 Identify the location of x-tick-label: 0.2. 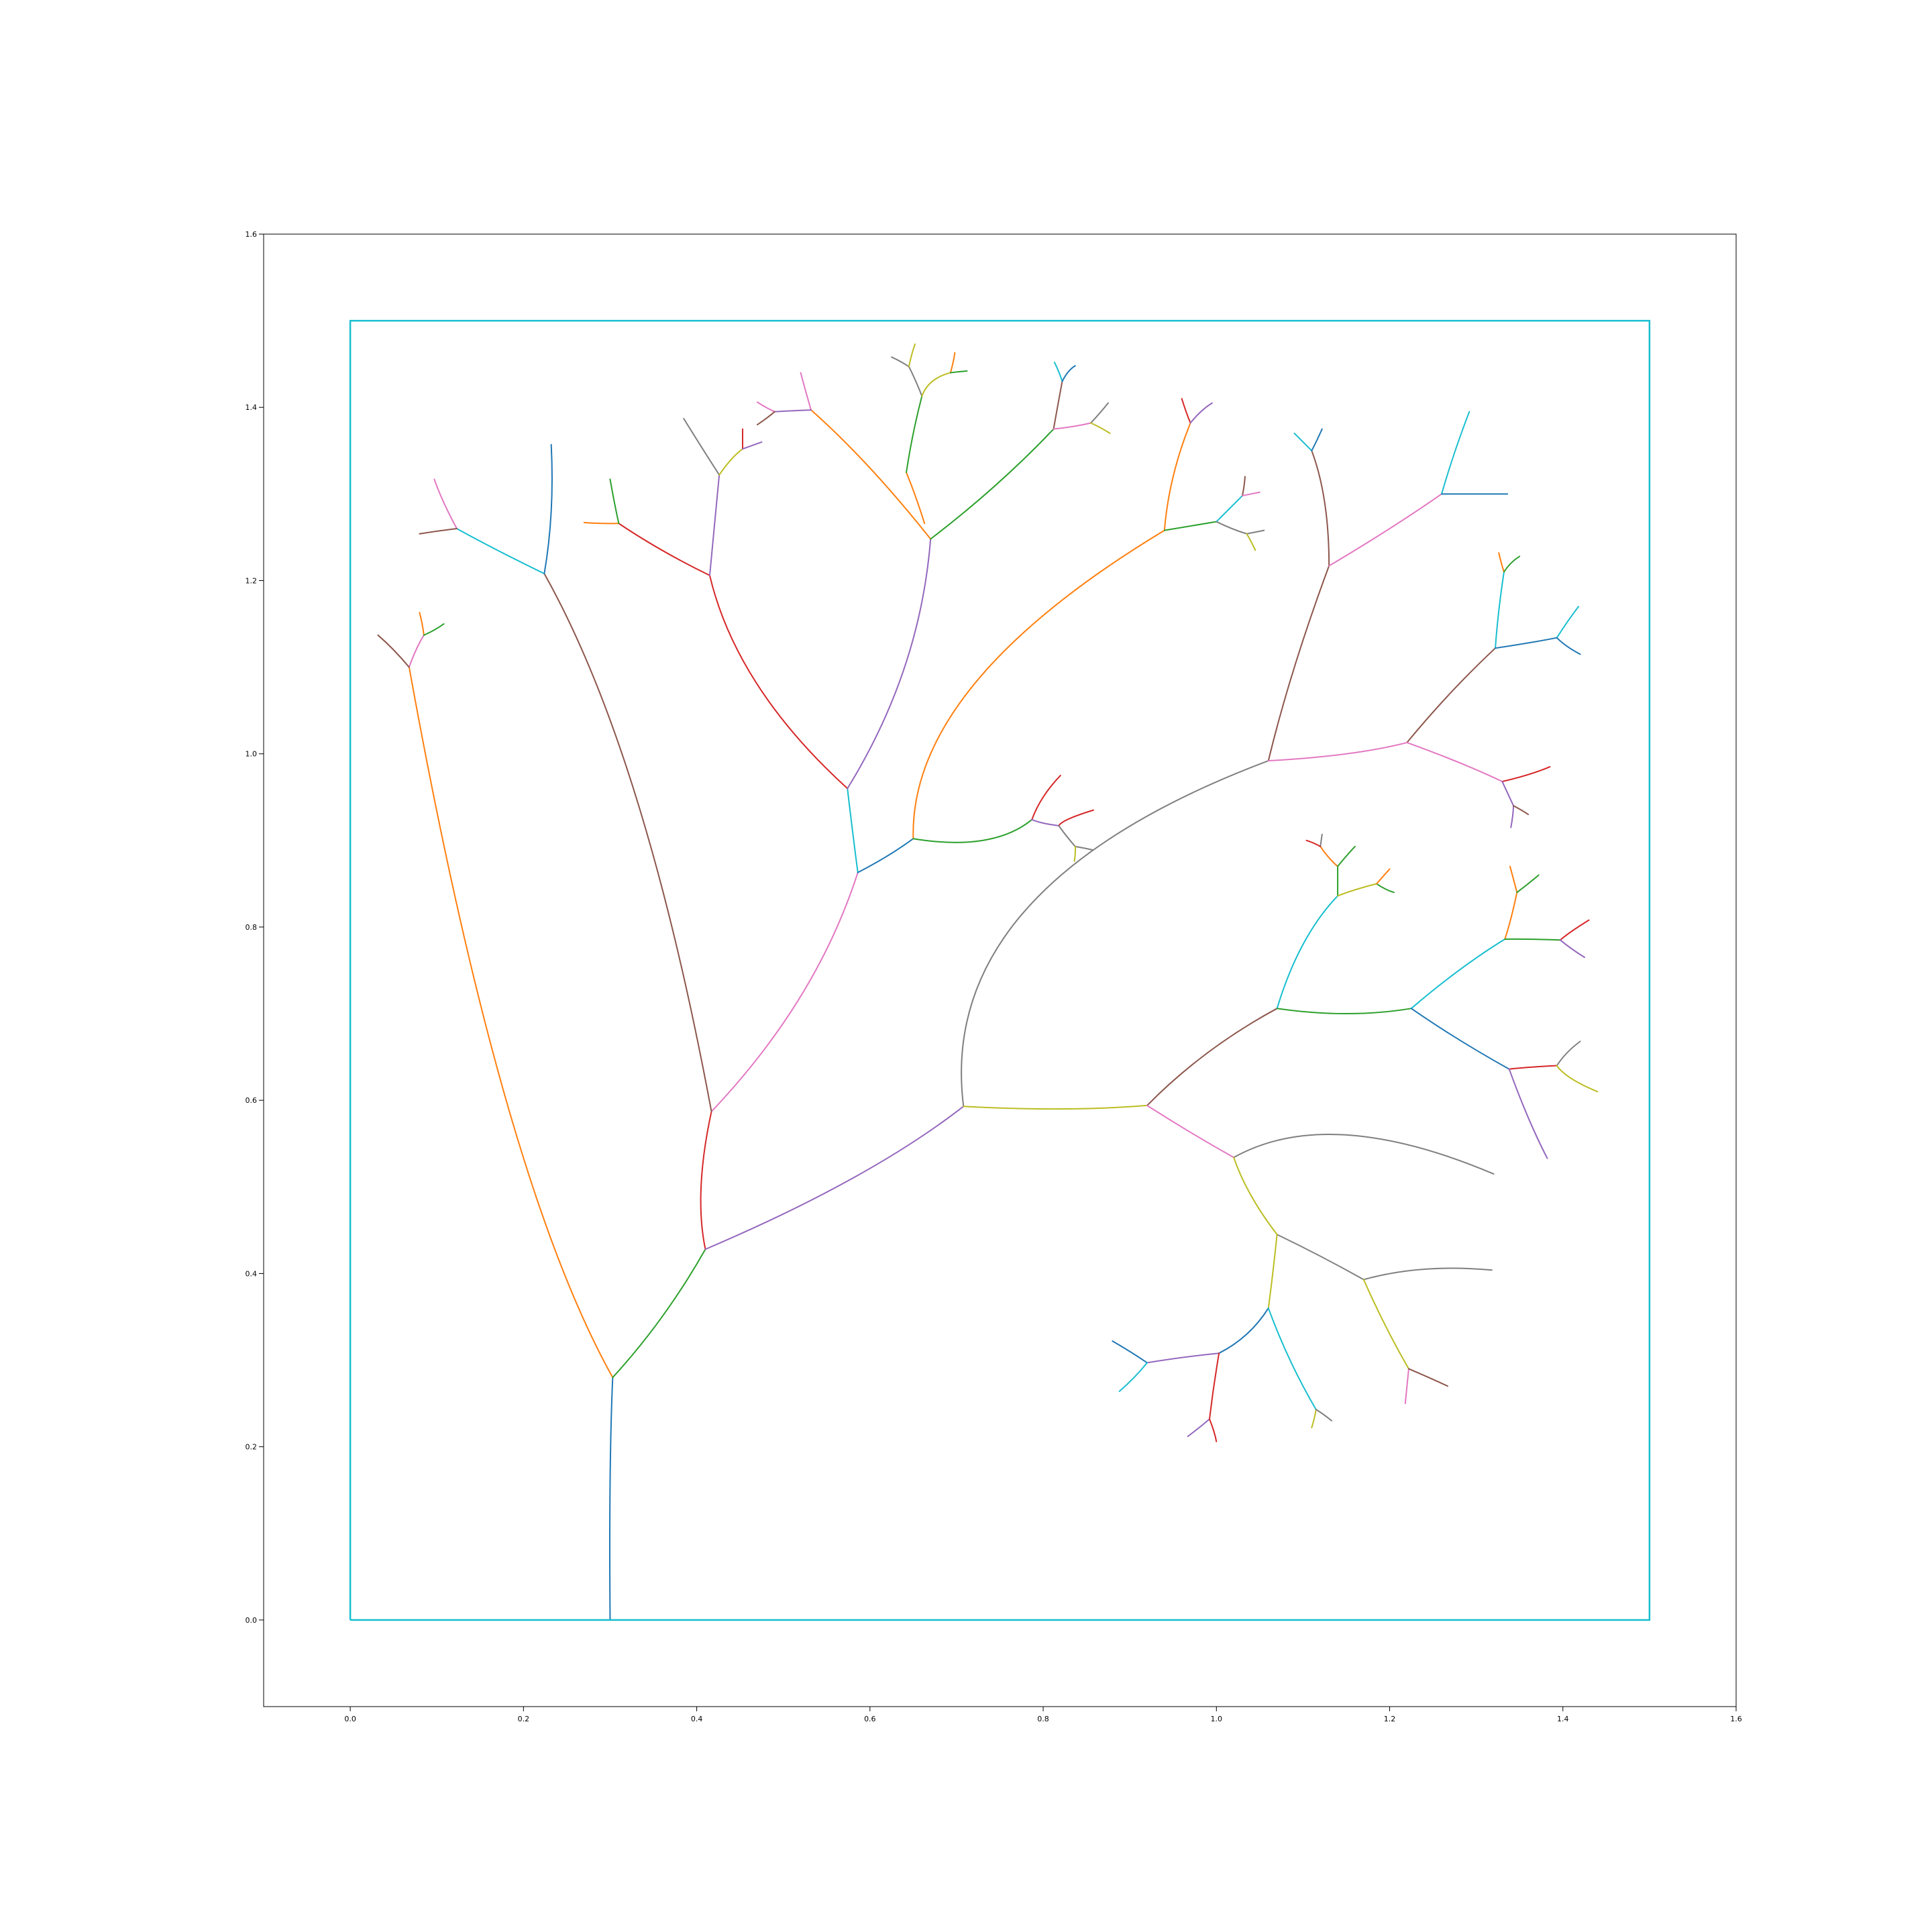
(524, 1719).